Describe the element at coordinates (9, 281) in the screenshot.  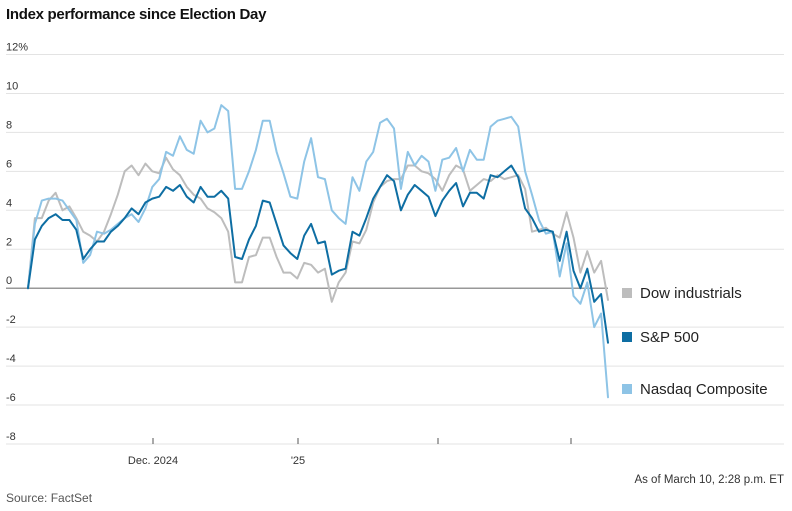
I see `y-tick-label: 0` at that location.